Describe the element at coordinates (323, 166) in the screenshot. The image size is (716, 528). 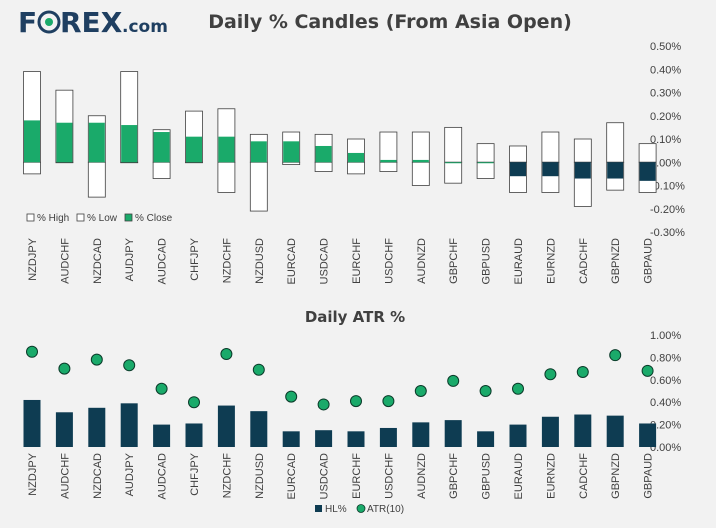
I see `candle-low-box-usdcad` at that location.